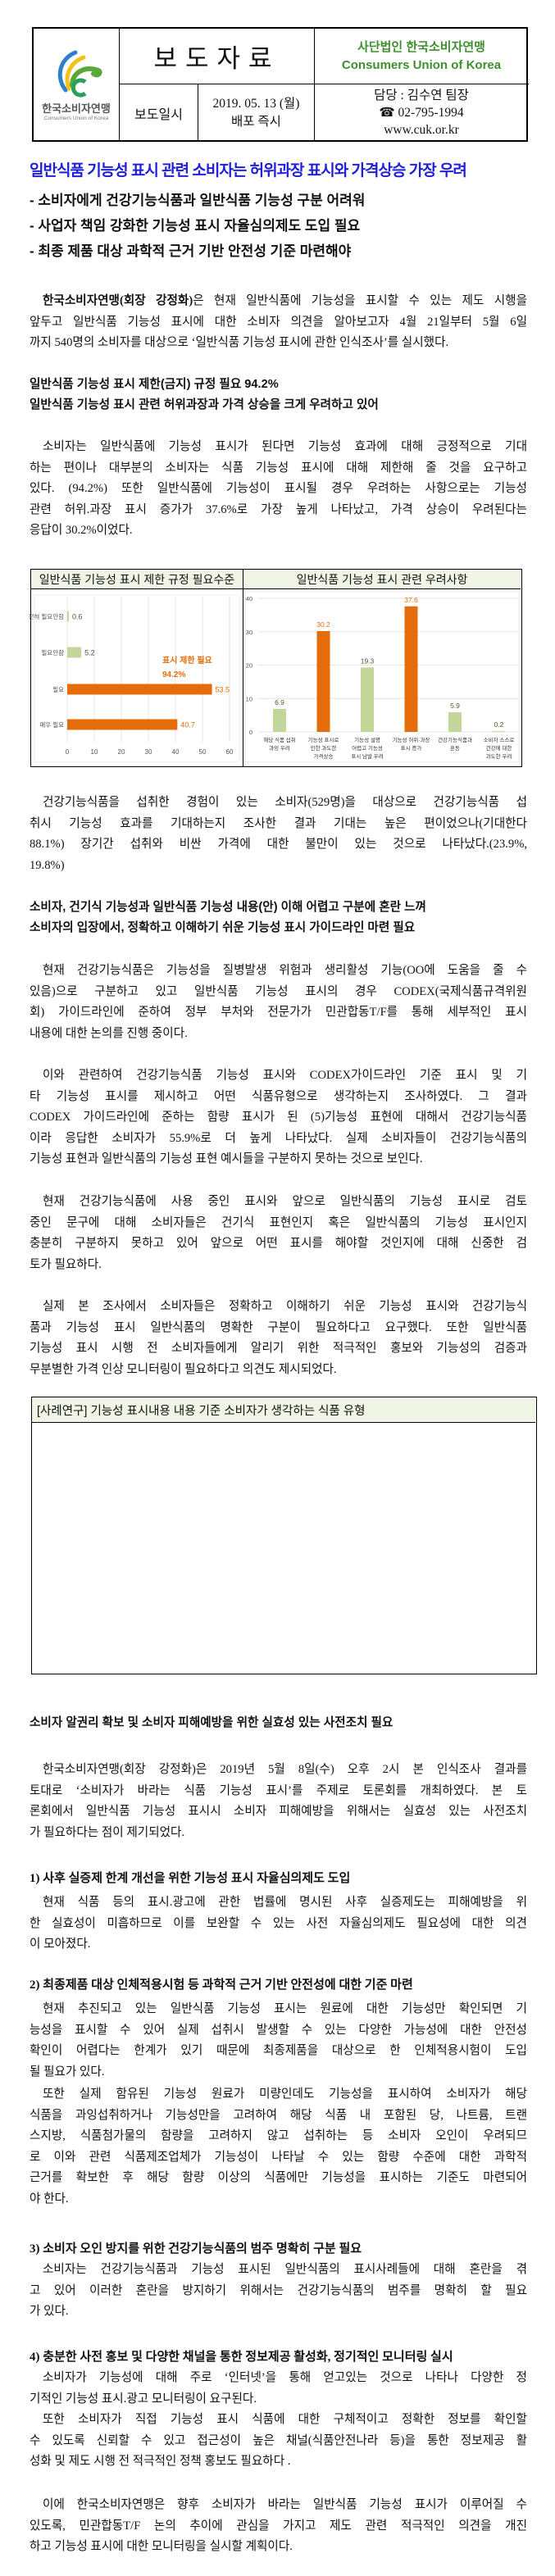 The height and width of the screenshot is (2576, 555). I want to click on chart-2-category-label: 과도한 우려, so click(499, 756).